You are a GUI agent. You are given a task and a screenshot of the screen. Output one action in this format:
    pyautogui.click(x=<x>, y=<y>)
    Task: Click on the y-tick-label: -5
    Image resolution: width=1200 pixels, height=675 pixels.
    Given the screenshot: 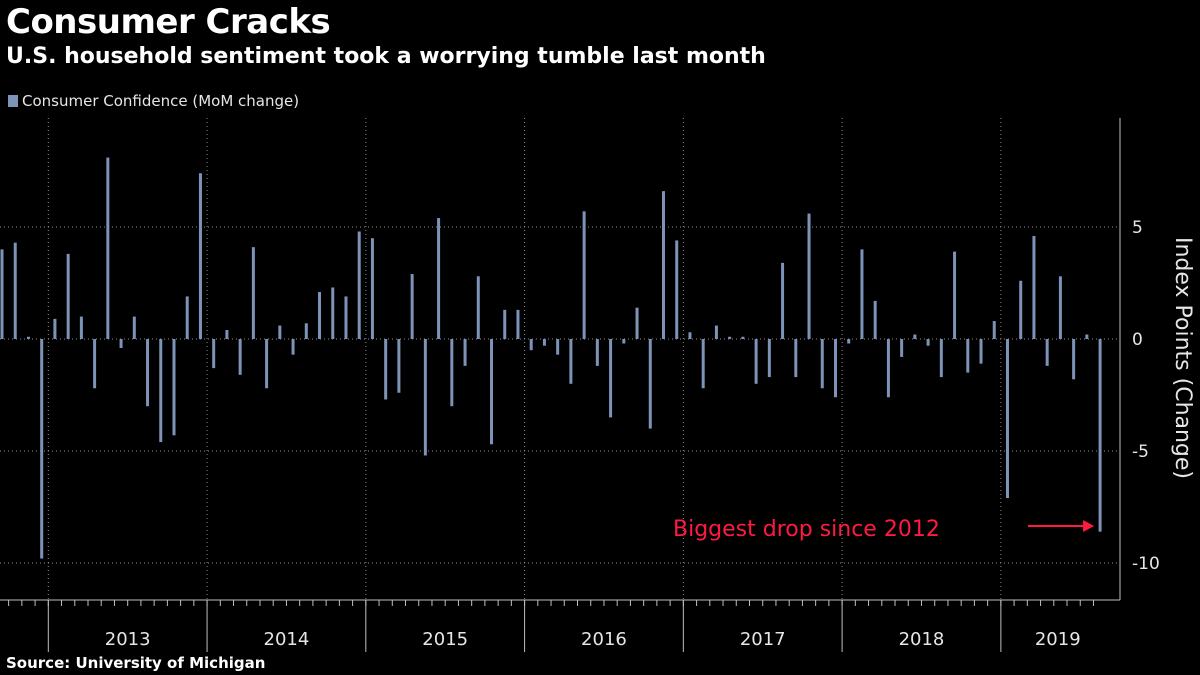 What is the action you would take?
    pyautogui.click(x=1140, y=452)
    